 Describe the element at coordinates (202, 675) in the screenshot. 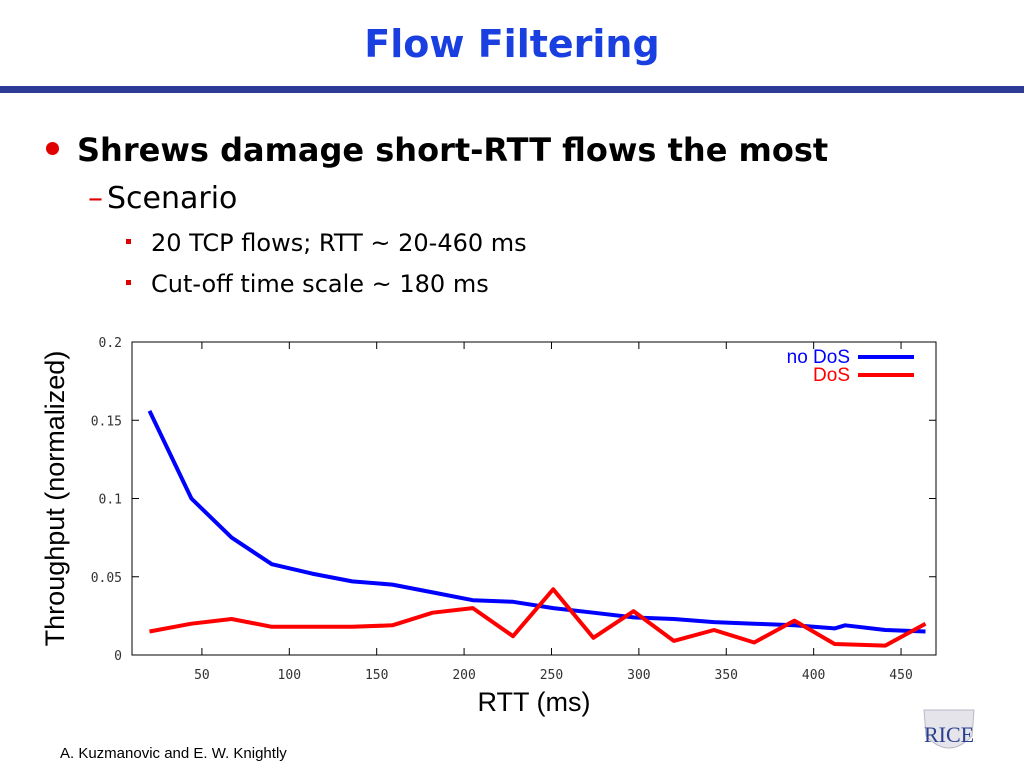

I see `x-tick-label: 50` at that location.